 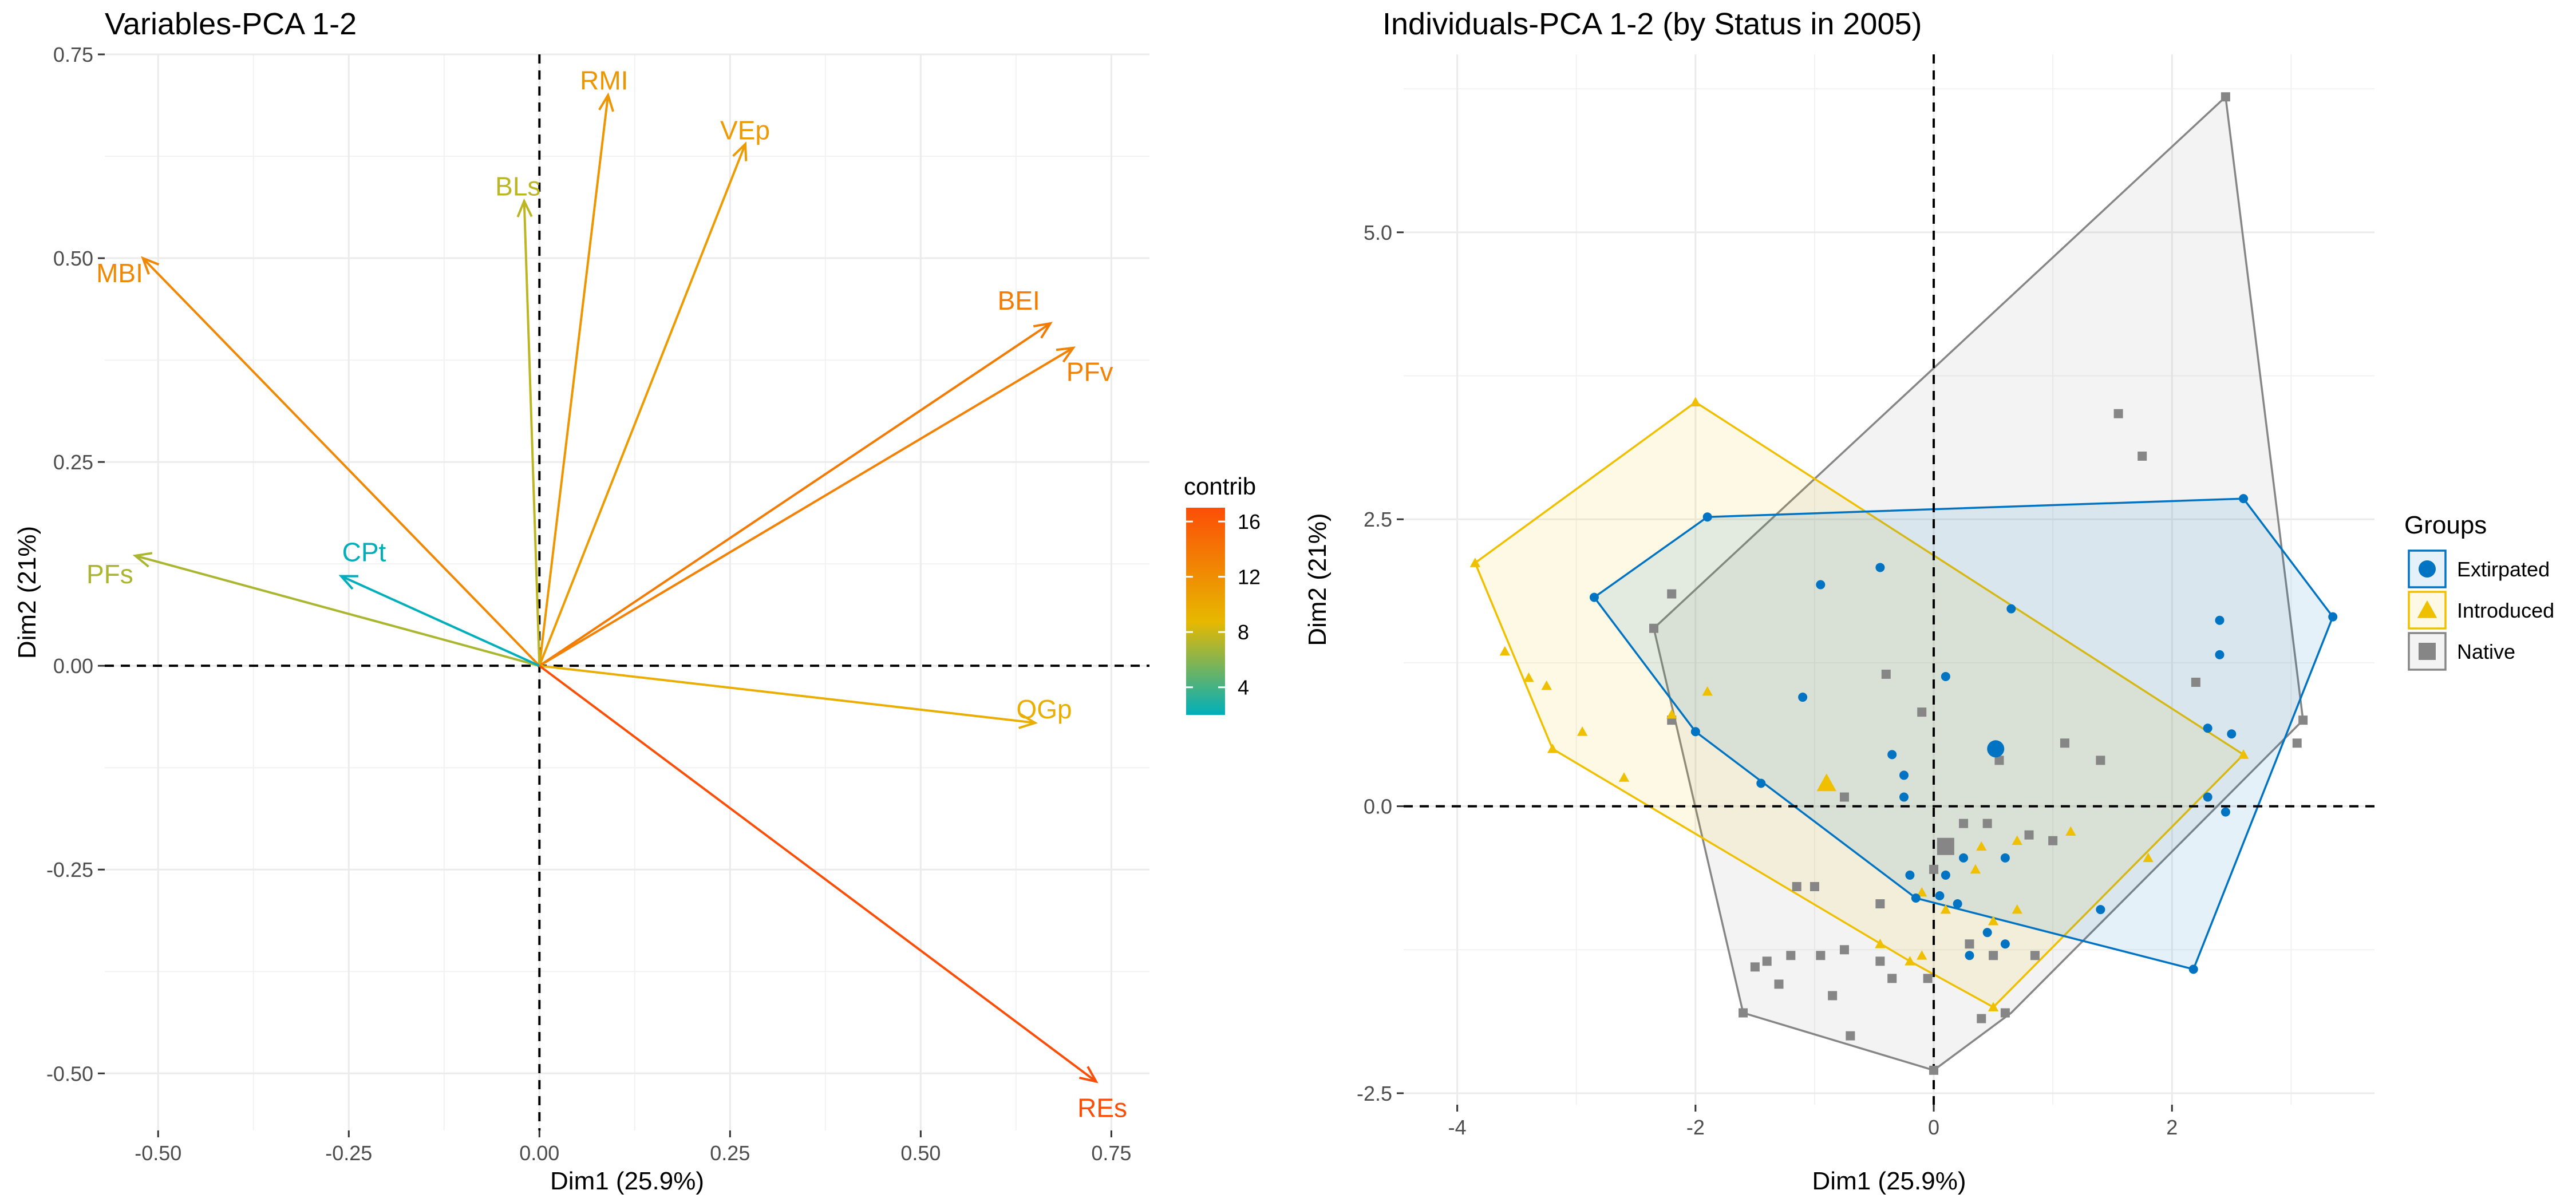 What do you see at coordinates (539, 1153) in the screenshot?
I see `x-tick-label: 0.00` at bounding box center [539, 1153].